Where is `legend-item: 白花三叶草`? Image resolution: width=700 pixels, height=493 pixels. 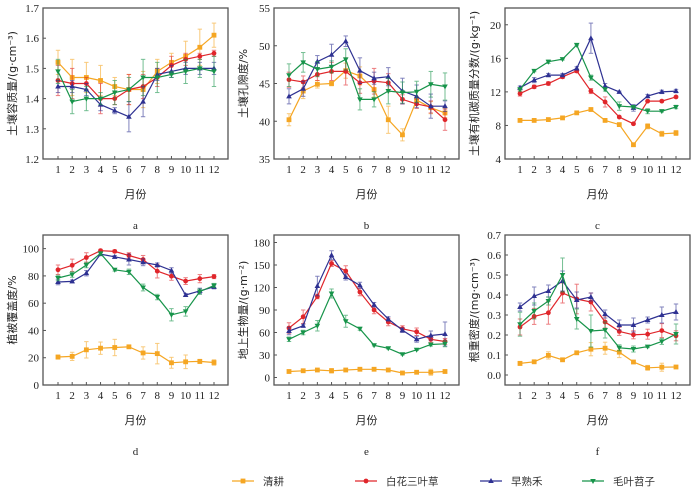
legend-item: 白花三叶草 is located at coordinates (397, 481).